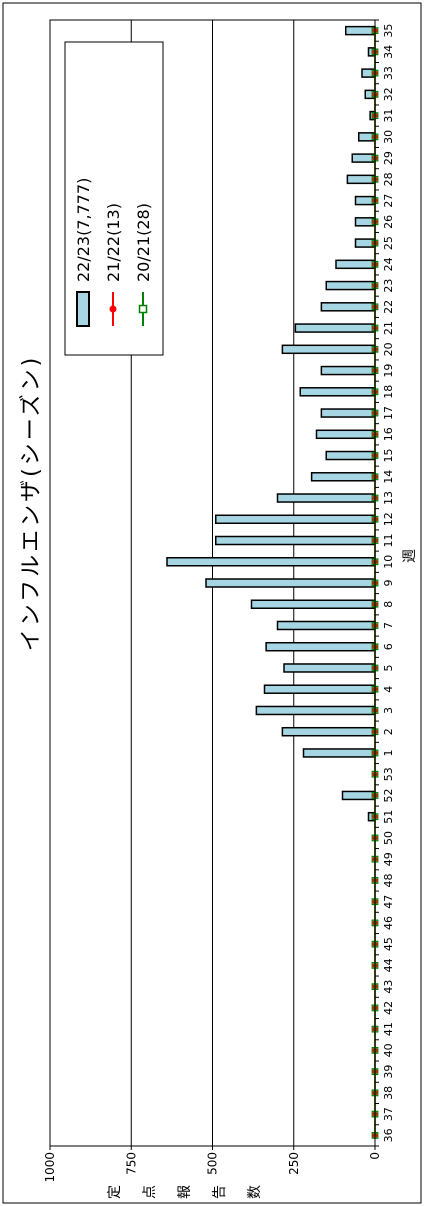 The width and height of the screenshot is (425, 1206). Describe the element at coordinates (388, 944) in the screenshot. I see `x-tick-label-week-45: 45` at that location.